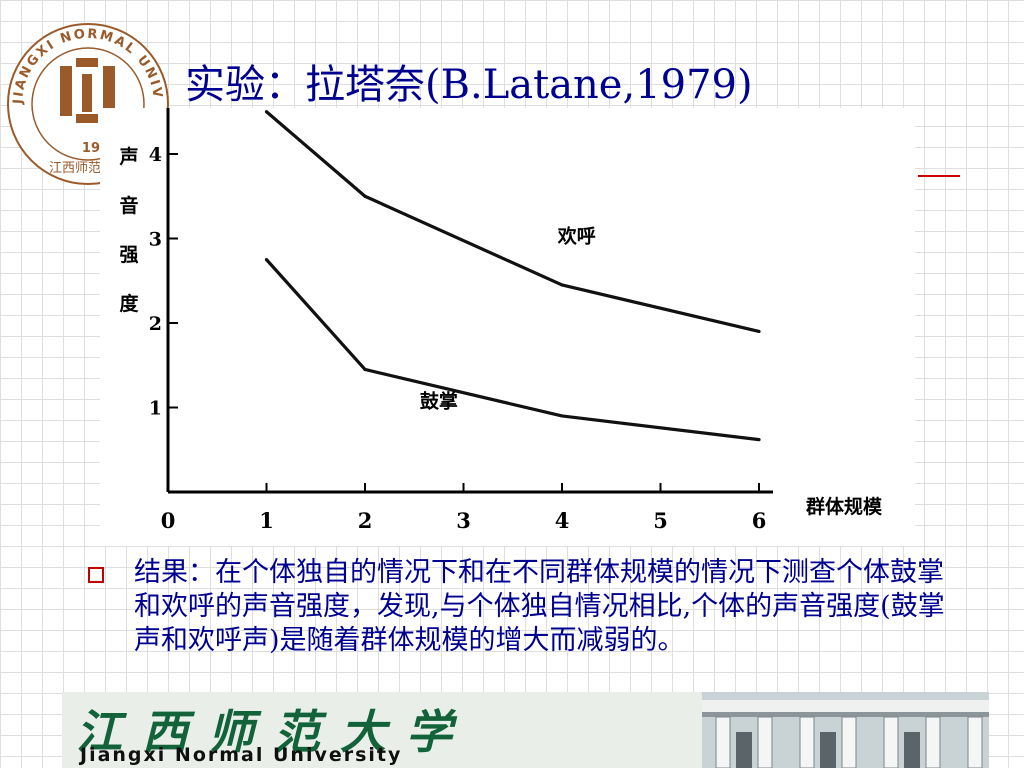 This screenshot has width=1024, height=768. Describe the element at coordinates (845, 730) in the screenshot. I see `building-facade-image` at that location.